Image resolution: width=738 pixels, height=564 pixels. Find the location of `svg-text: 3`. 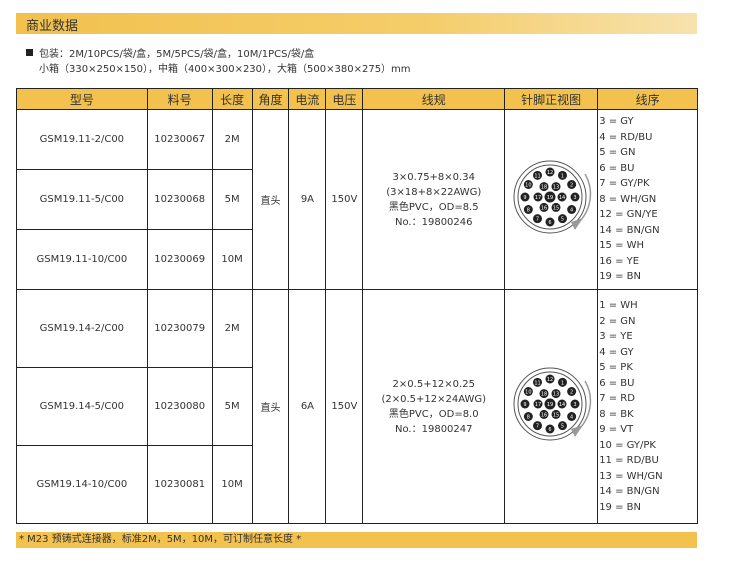

svg-text: 3 is located at coordinates (575, 405).